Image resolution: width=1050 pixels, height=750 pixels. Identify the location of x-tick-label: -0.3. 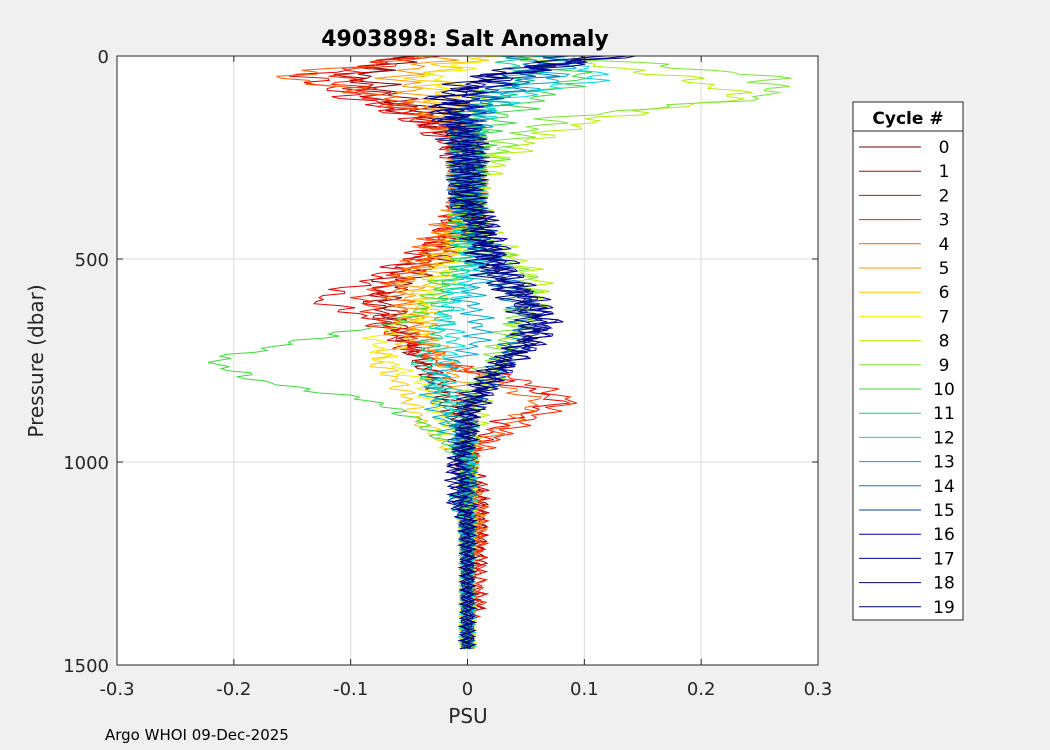
(116, 689).